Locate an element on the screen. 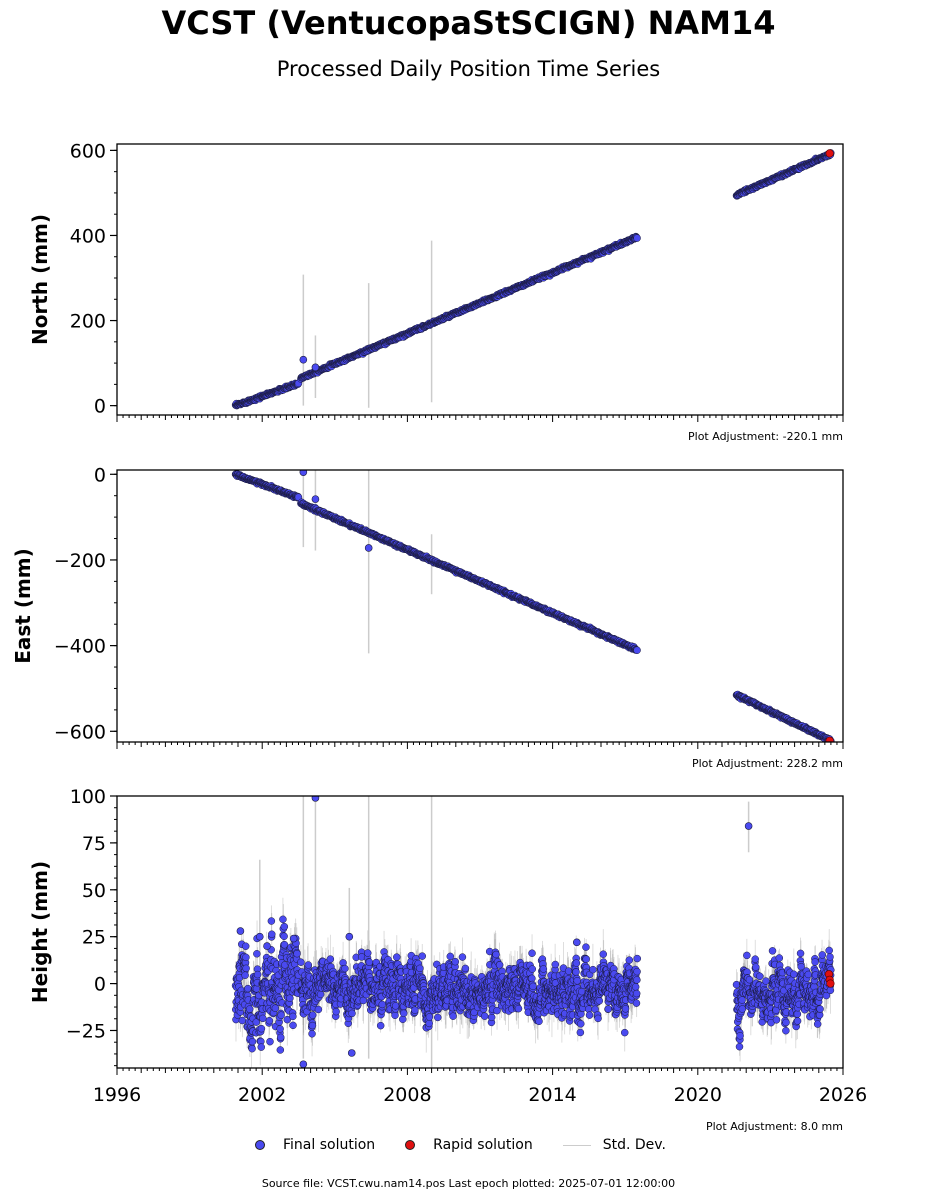 This screenshot has width=937, height=1200. page-subtitle: Processed Daily Position Time Series is located at coordinates (468, 69).